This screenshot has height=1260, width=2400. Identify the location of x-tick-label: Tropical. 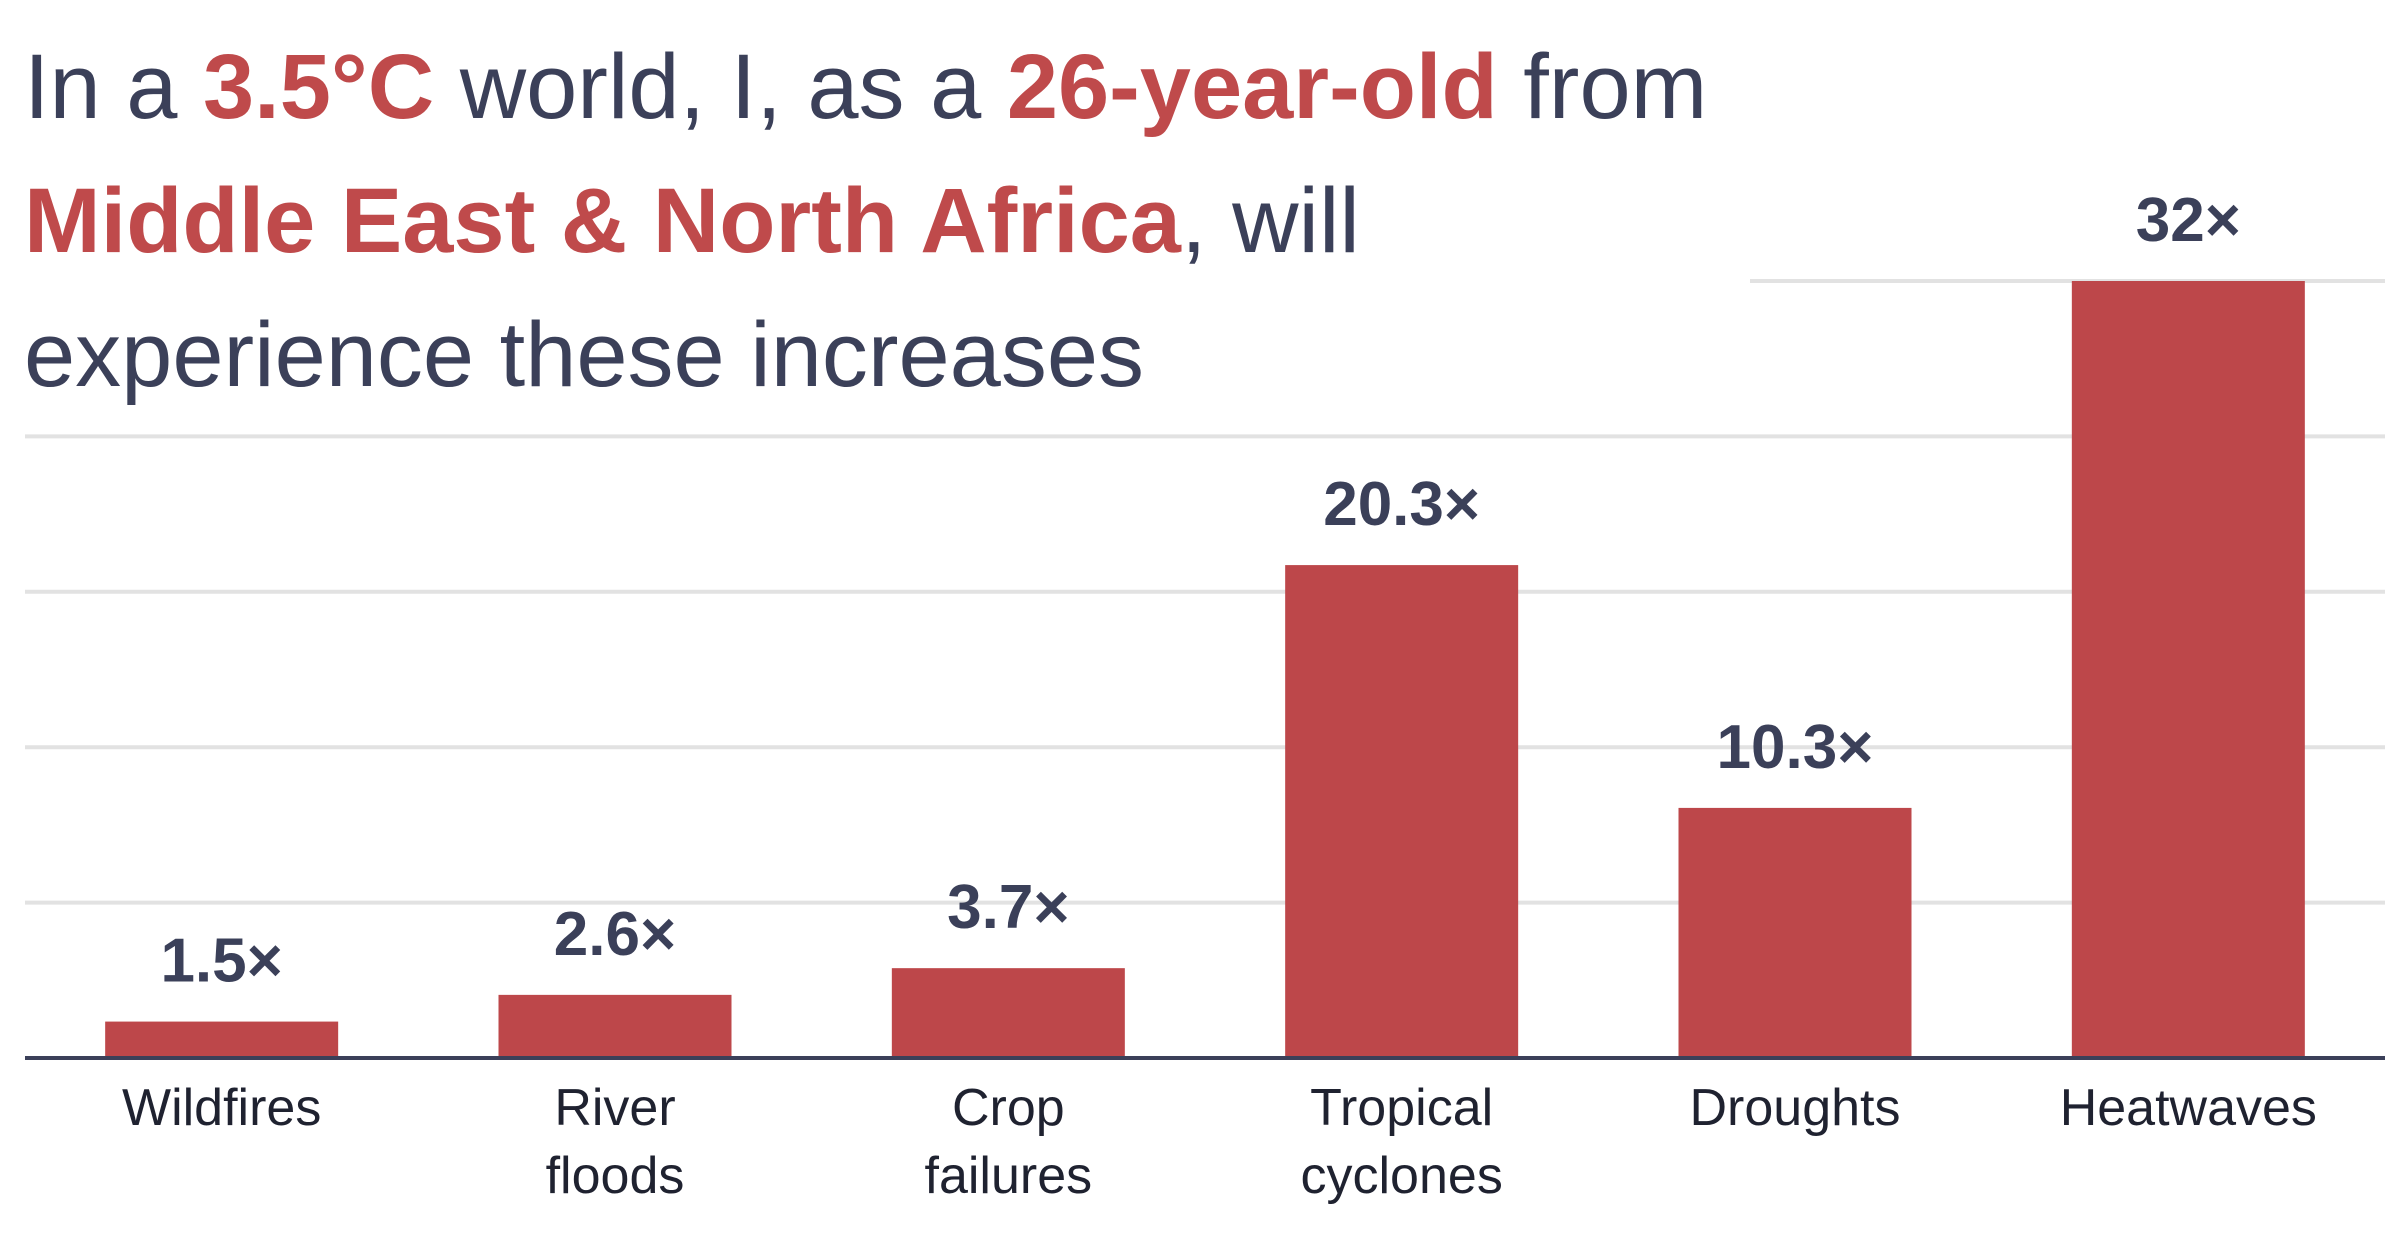
(1401, 1108).